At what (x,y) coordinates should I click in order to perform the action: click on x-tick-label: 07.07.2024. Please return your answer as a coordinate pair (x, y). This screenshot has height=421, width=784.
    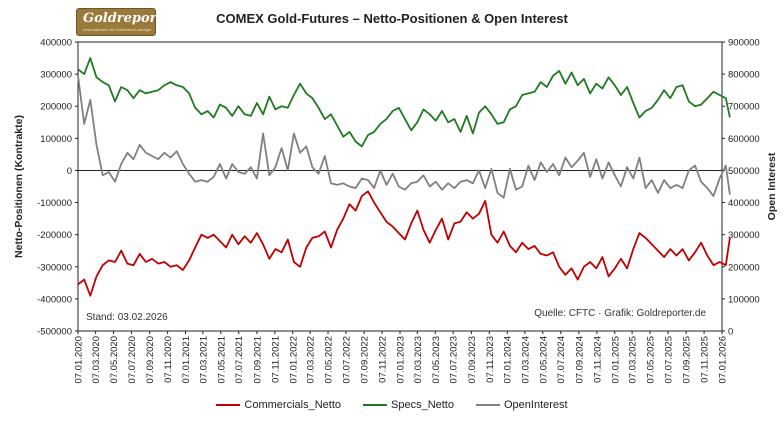
    Looking at the image, I should click on (561, 360).